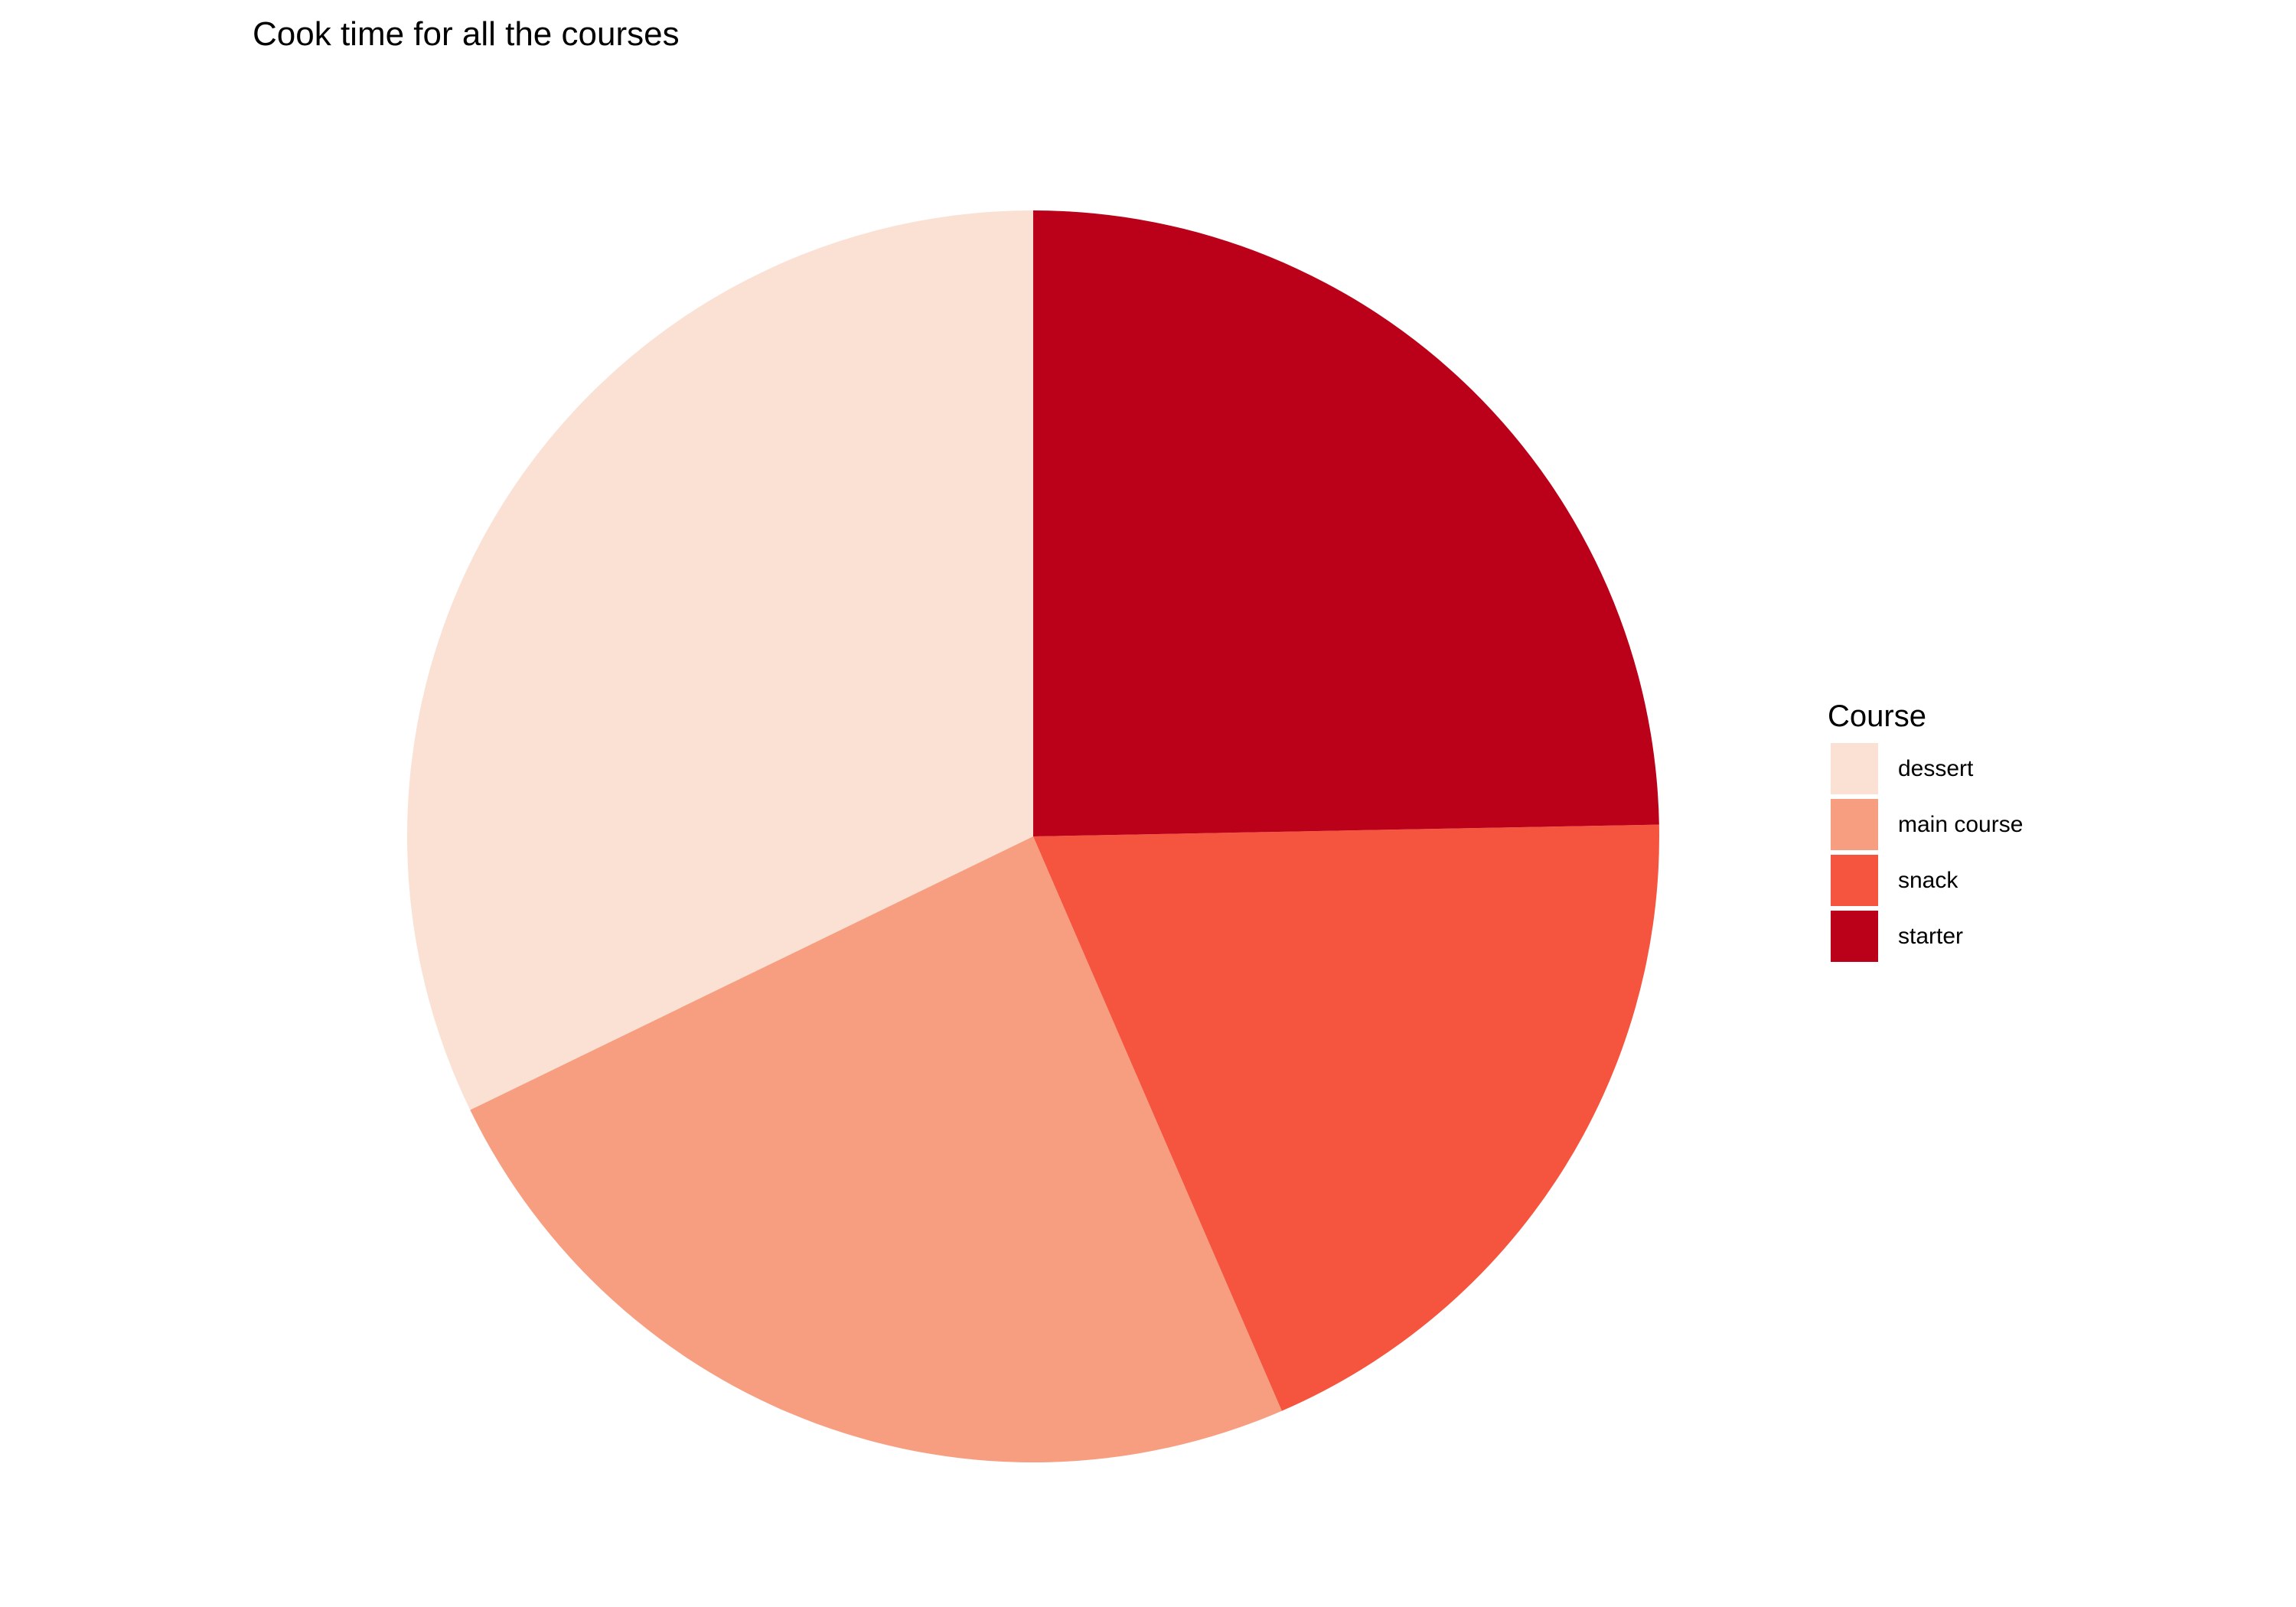 Image resolution: width=2296 pixels, height=1607 pixels. I want to click on legend-item-snack: snack, so click(1925, 880).